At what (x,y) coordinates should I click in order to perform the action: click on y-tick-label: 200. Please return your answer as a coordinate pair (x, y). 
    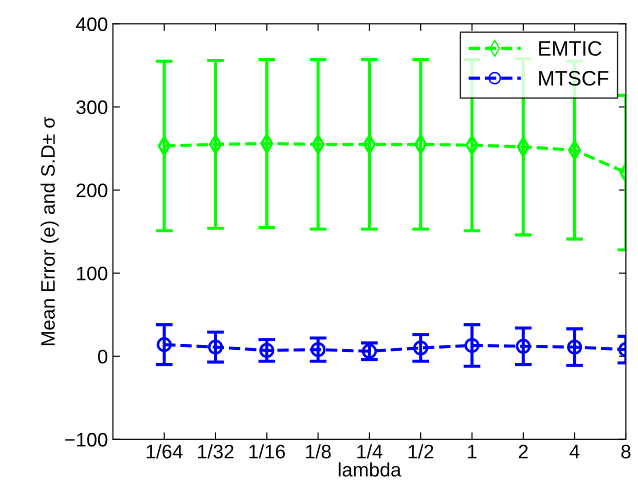
    Looking at the image, I should click on (92, 191).